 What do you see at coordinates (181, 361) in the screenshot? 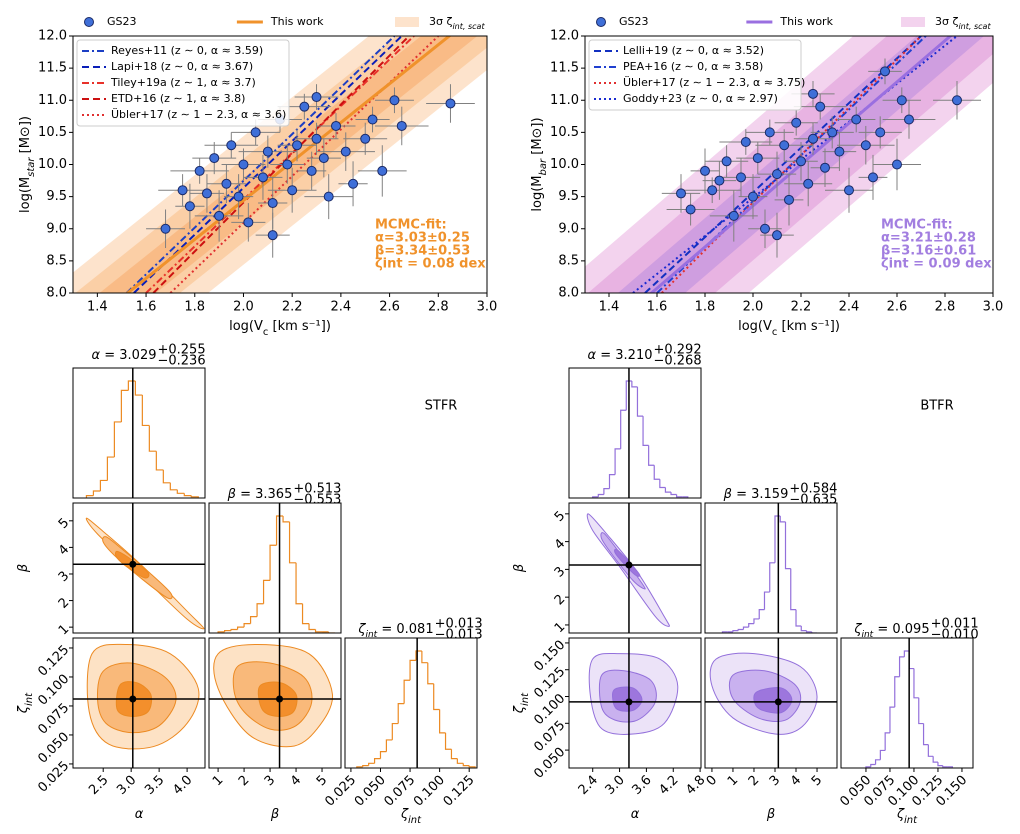
I see `title-err-minus: −0.236` at bounding box center [181, 361].